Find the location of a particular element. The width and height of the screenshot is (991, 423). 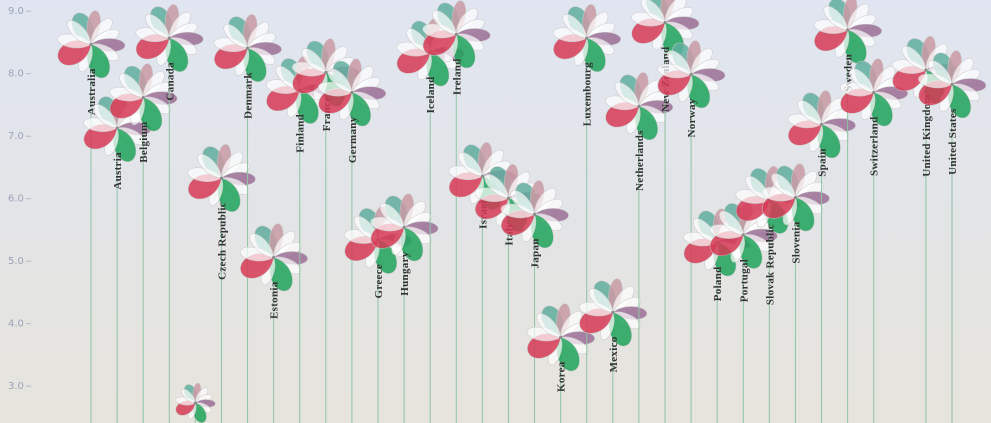

category-label: Austria is located at coordinates (118, 171).